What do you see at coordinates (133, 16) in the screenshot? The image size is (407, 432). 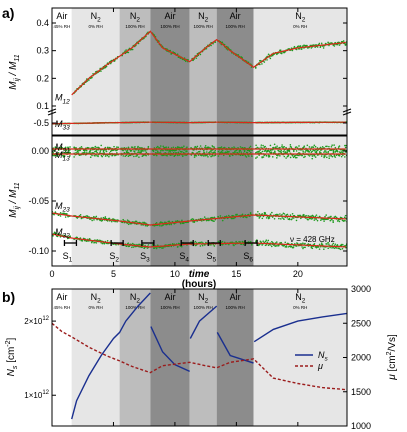 I see `a-cond-2-gas-main: N` at bounding box center [133, 16].